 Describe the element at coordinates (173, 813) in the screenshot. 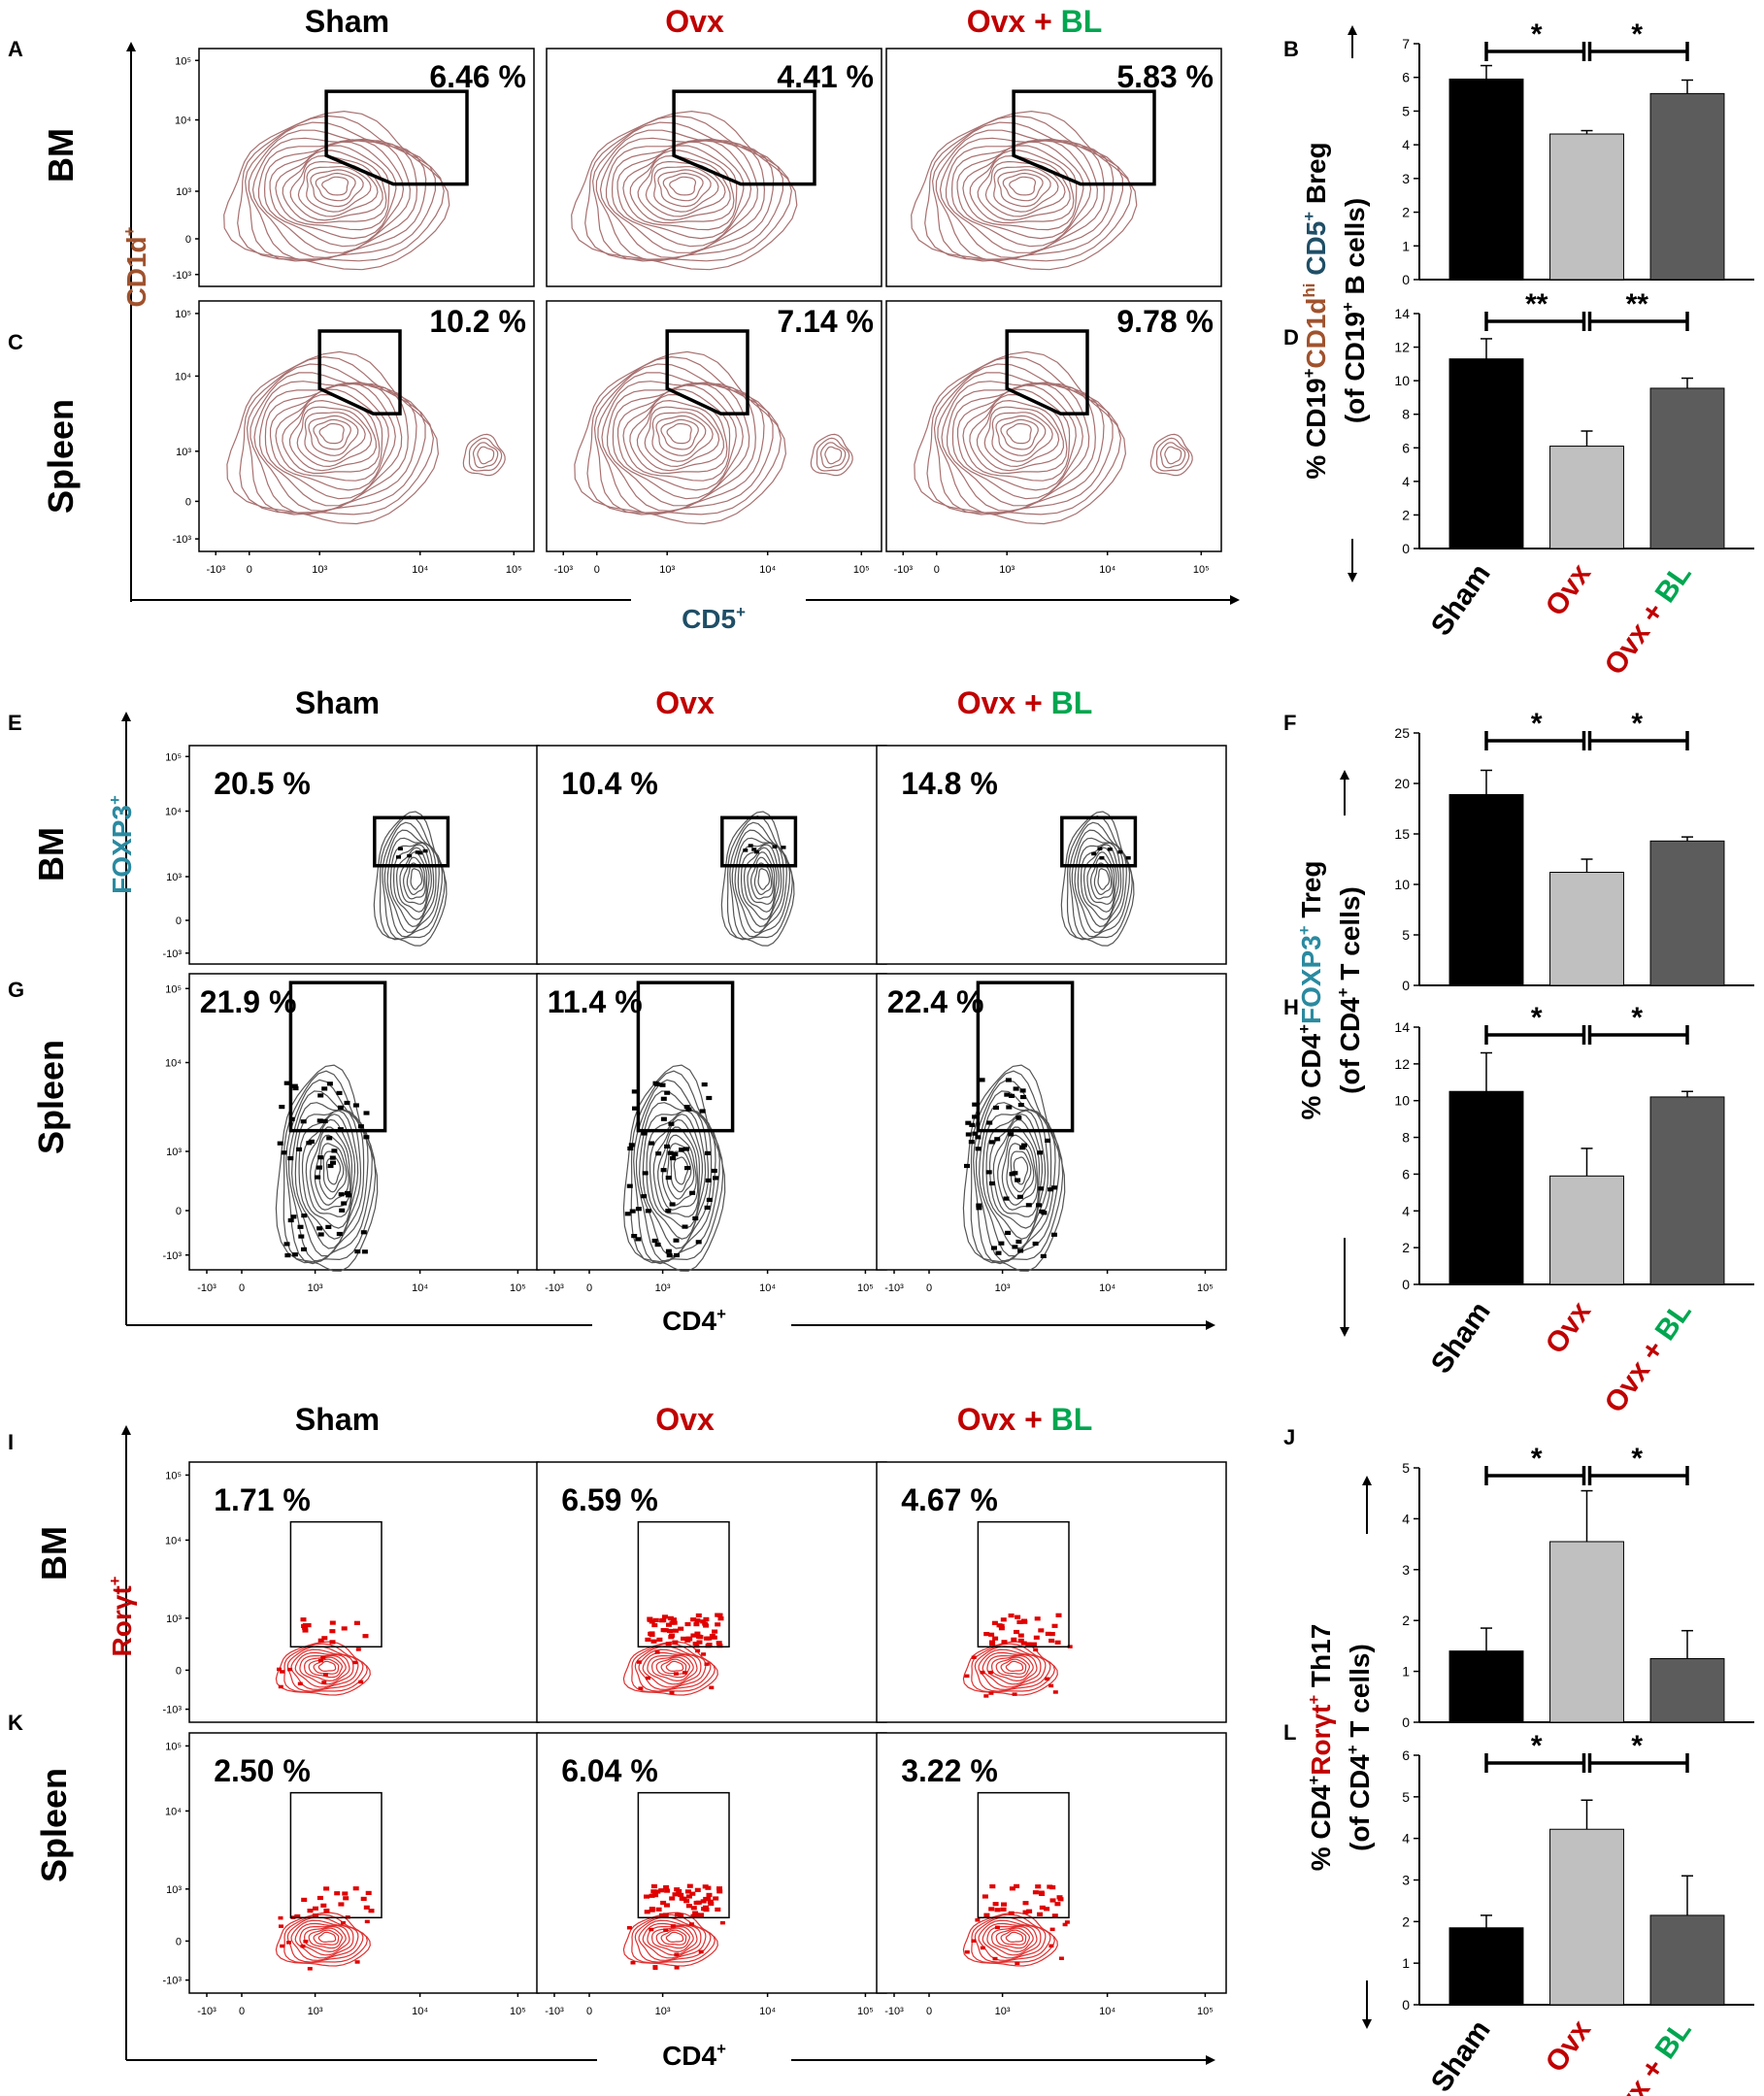

I see `y-tick-label: 10⁴` at that location.